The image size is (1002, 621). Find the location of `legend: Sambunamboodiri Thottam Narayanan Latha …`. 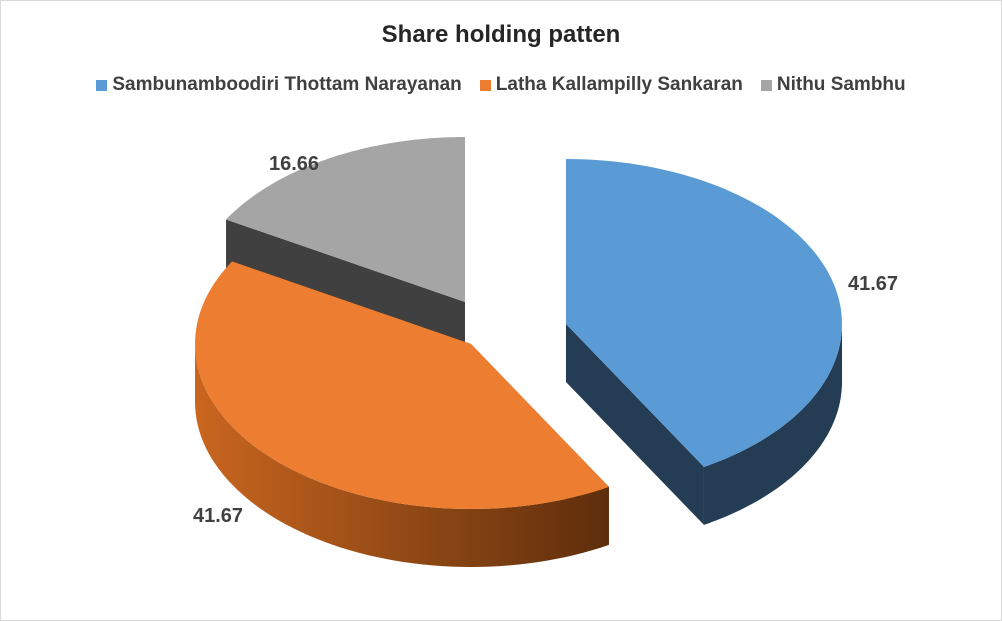

legend: Sambunamboodiri Thottam Narayanan Latha … is located at coordinates (501, 85).